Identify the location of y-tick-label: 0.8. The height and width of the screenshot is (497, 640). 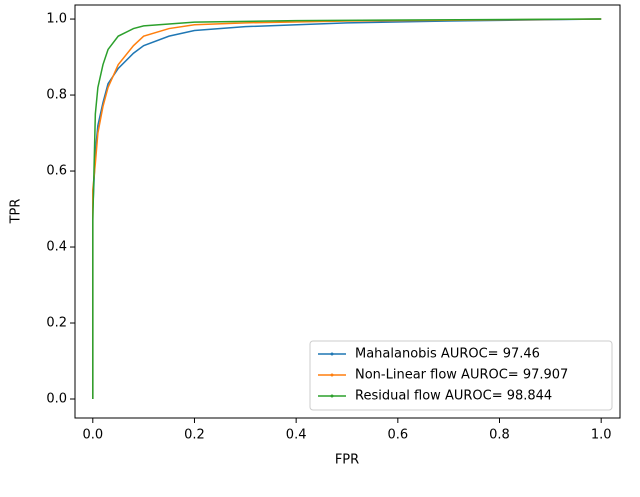
(56, 95).